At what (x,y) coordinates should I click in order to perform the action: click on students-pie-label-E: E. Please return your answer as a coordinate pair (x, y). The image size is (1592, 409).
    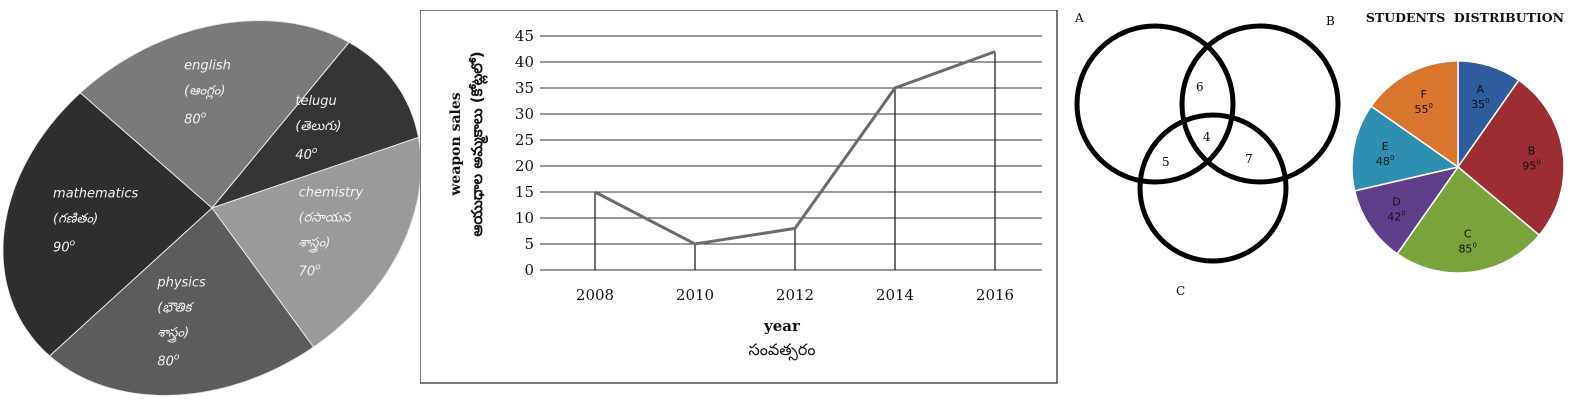
    Looking at the image, I should click on (1385, 146).